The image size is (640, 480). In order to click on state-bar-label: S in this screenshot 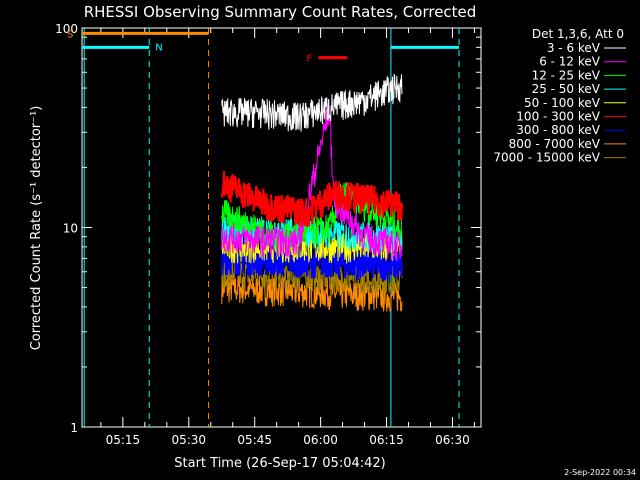, I will do `click(70, 34)`.